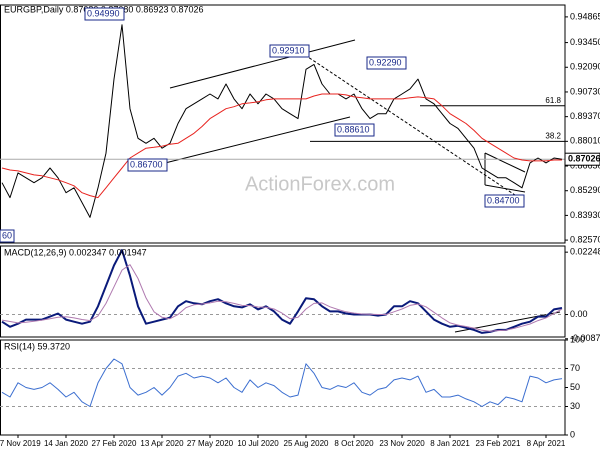 The image size is (600, 450). What do you see at coordinates (585, 91) in the screenshot?
I see `y-tick-label: 0.90730` at bounding box center [585, 91].